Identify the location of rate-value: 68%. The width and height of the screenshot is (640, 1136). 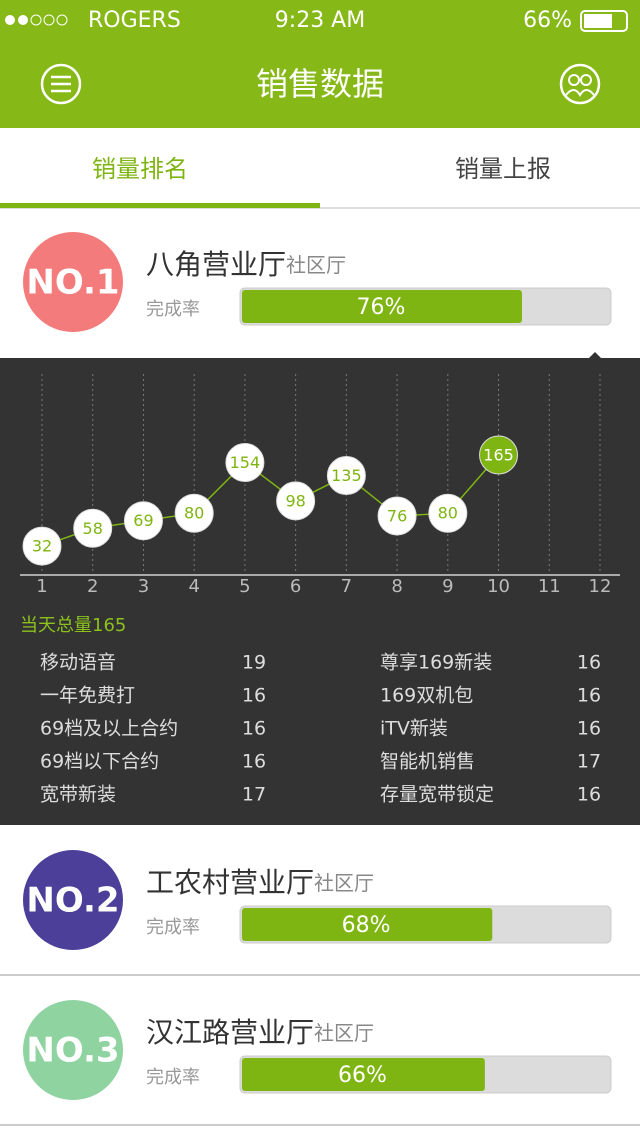
(366, 925).